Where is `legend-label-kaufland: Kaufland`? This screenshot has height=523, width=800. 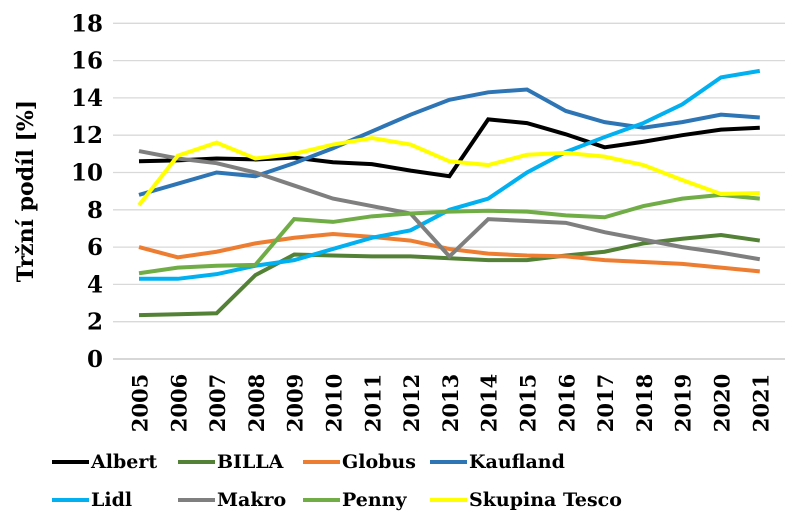 legend-label-kaufland: Kaufland is located at coordinates (517, 462).